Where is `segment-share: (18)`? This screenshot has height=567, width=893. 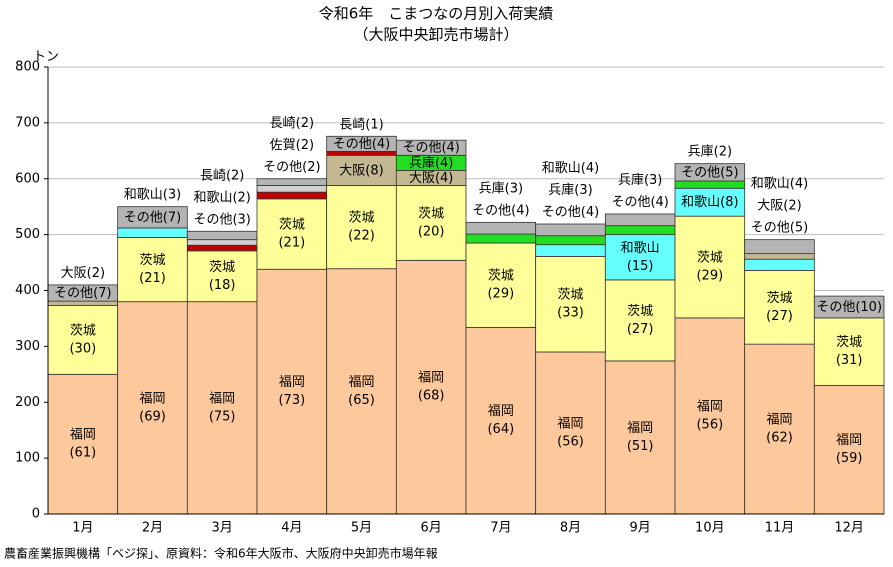
segment-share: (18) is located at coordinates (222, 285).